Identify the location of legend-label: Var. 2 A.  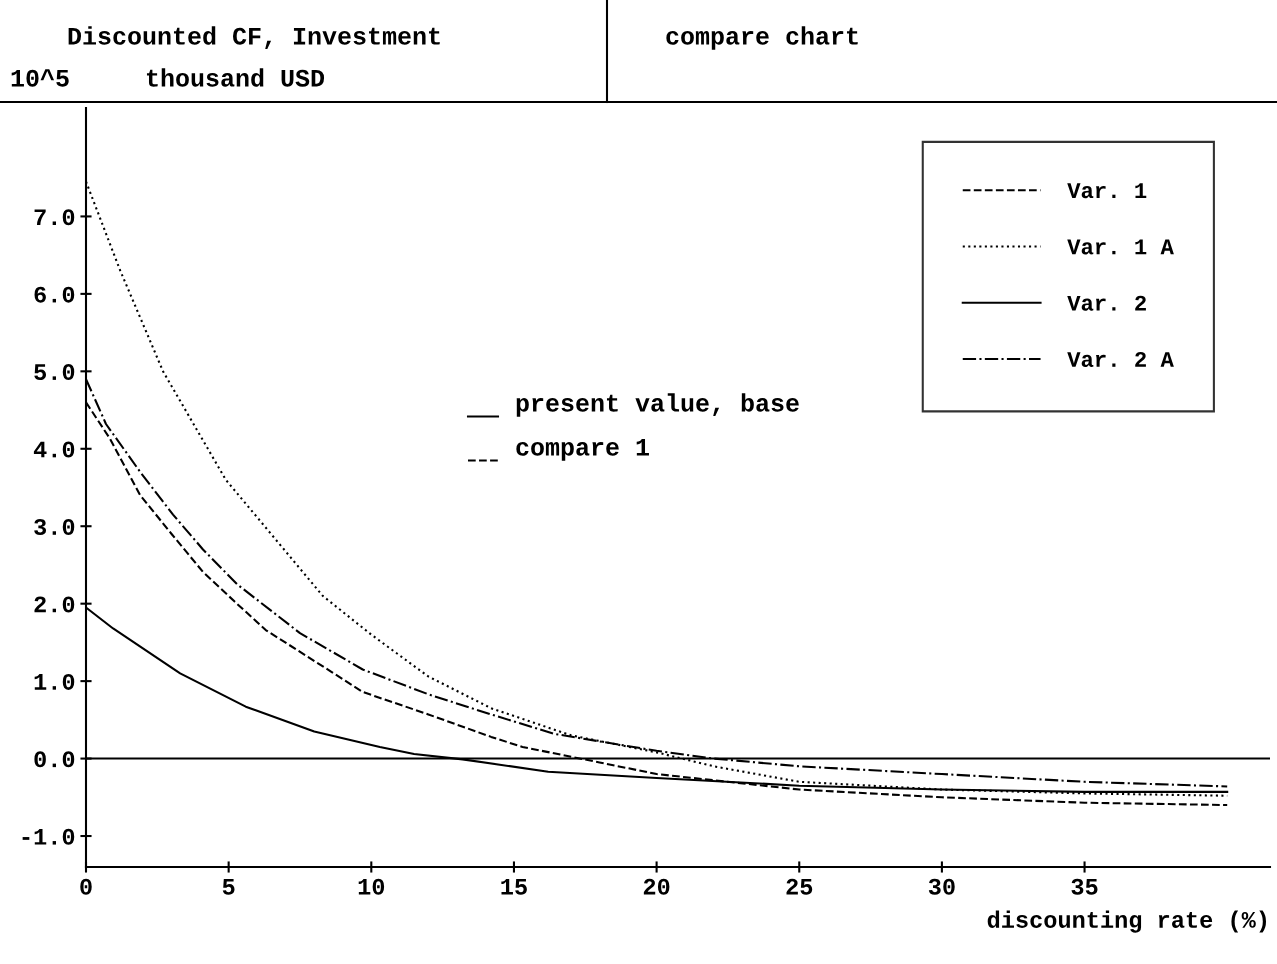
(1120, 359).